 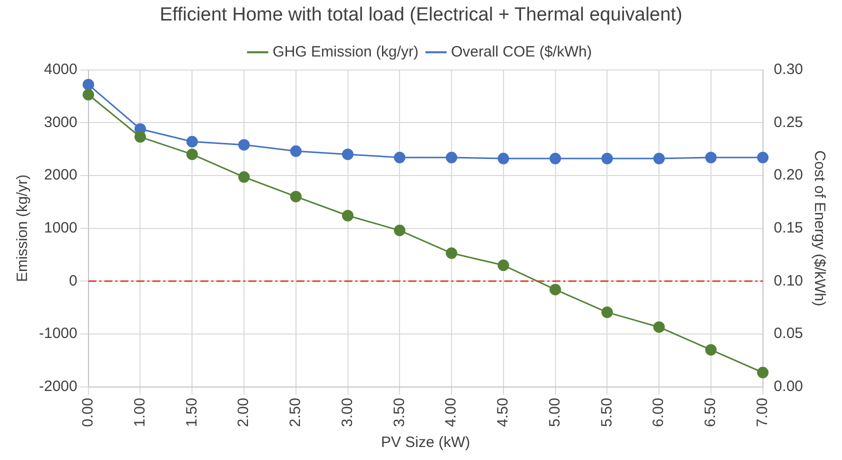 What do you see at coordinates (503, 413) in the screenshot?
I see `x-tick-label: 4.50` at bounding box center [503, 413].